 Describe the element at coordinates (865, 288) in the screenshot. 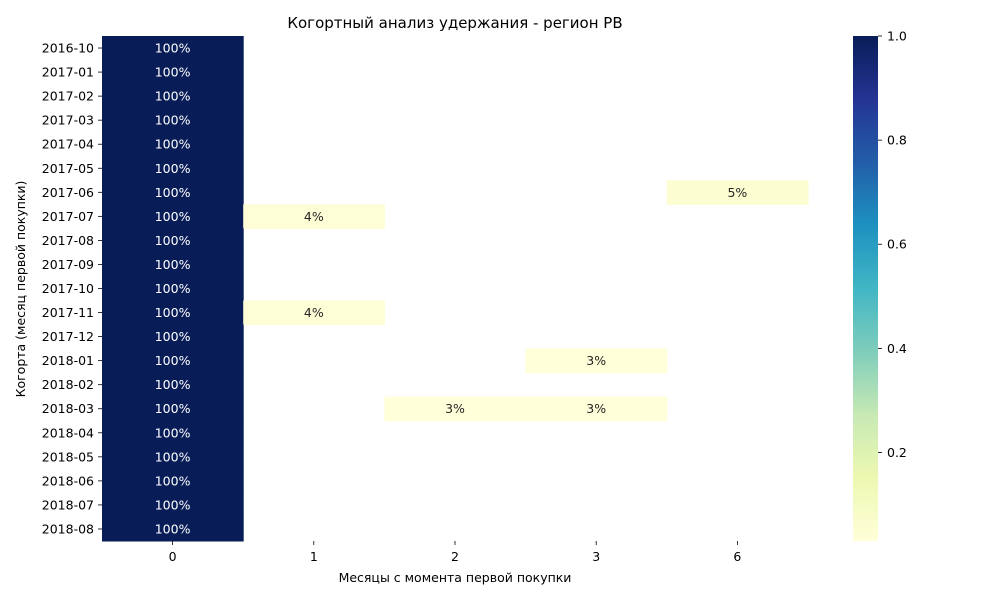

I see `colorbar` at that location.